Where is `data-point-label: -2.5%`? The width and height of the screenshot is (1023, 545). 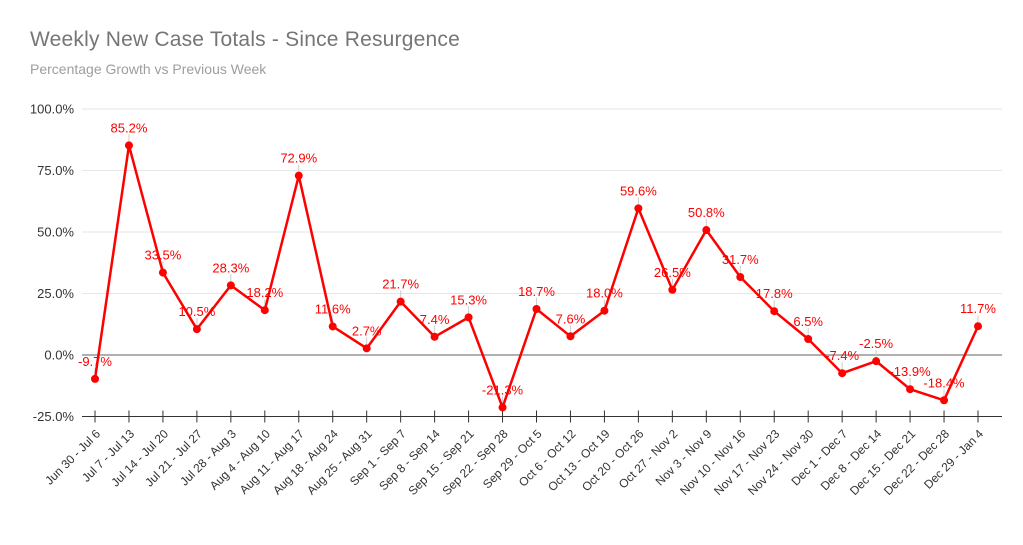 data-point-label: -2.5% is located at coordinates (876, 343).